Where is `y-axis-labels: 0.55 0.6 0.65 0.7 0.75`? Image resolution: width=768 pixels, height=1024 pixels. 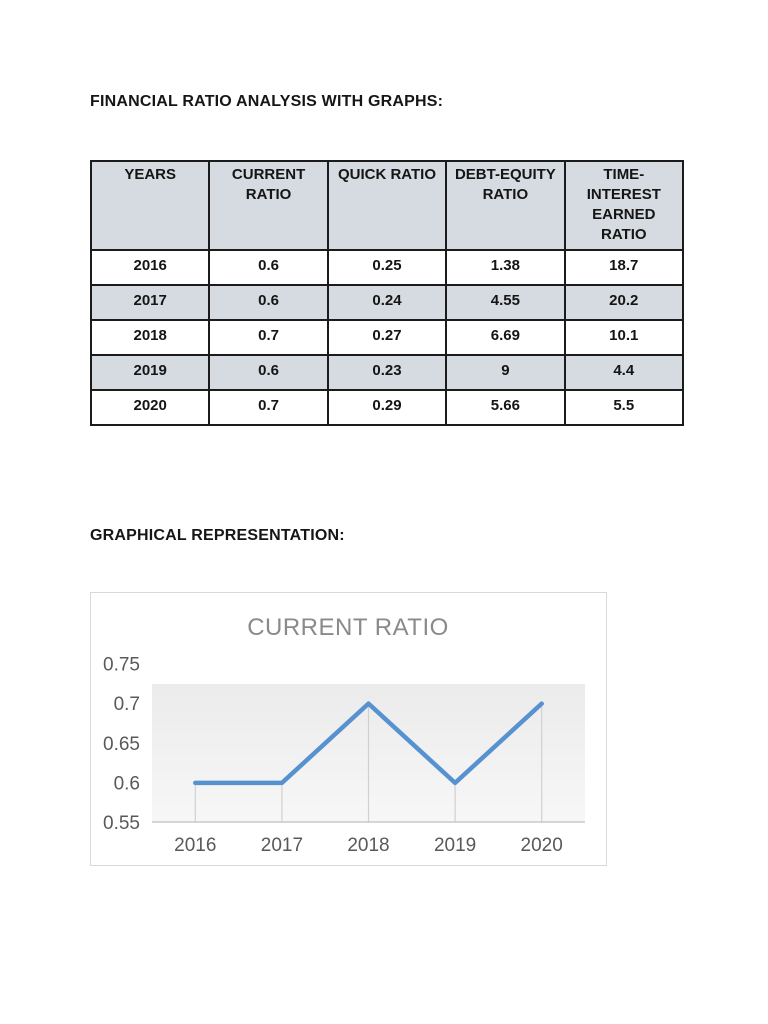
y-axis-labels: 0.55 0.6 0.65 0.7 0.75 is located at coordinates (121, 745).